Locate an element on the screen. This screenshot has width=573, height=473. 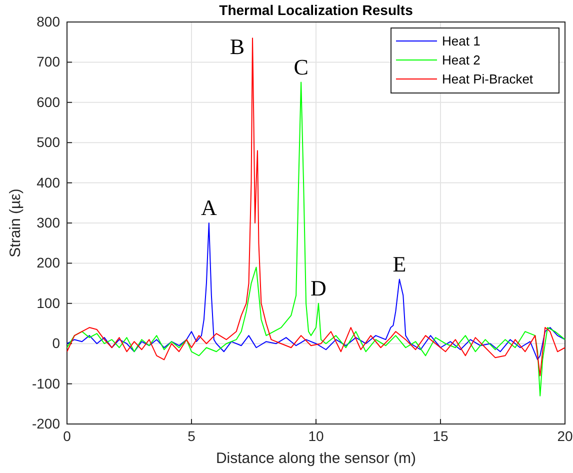
y-tick-label: 400 is located at coordinates (48, 182).